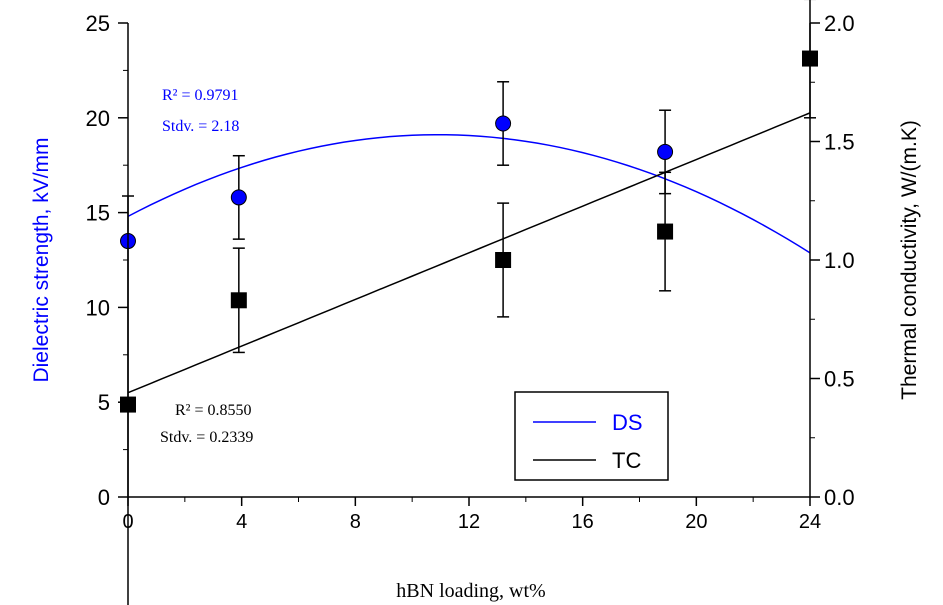 The image size is (943, 605). What do you see at coordinates (839, 497) in the screenshot?
I see `right-y-tick-label: 0.0` at bounding box center [839, 497].